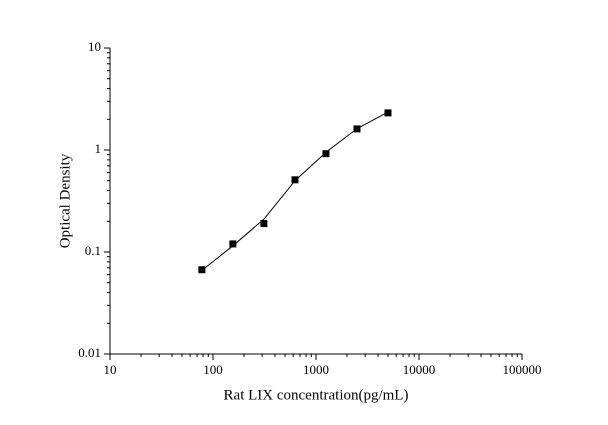 Image resolution: width=608 pixels, height=425 pixels. I want to click on x-tick-label: 1000, so click(316, 369).